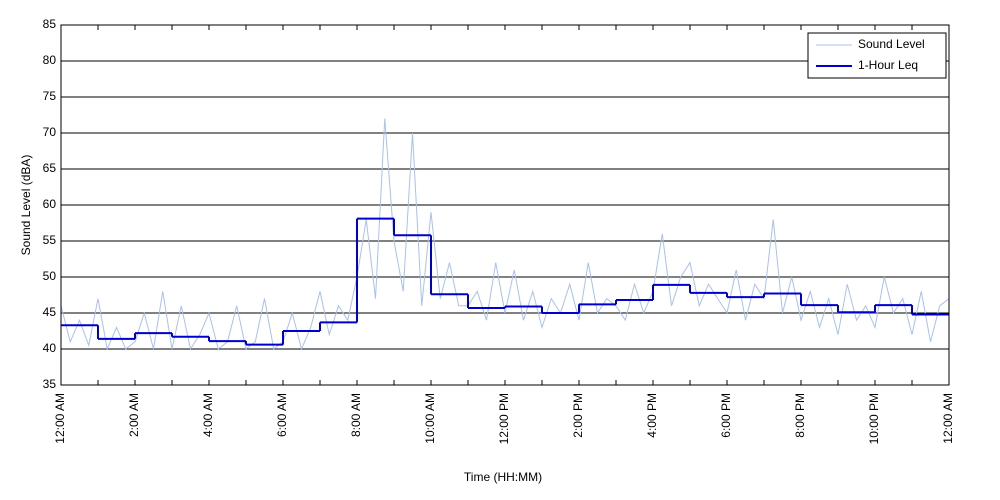  I want to click on legend-box, so click(877, 55).